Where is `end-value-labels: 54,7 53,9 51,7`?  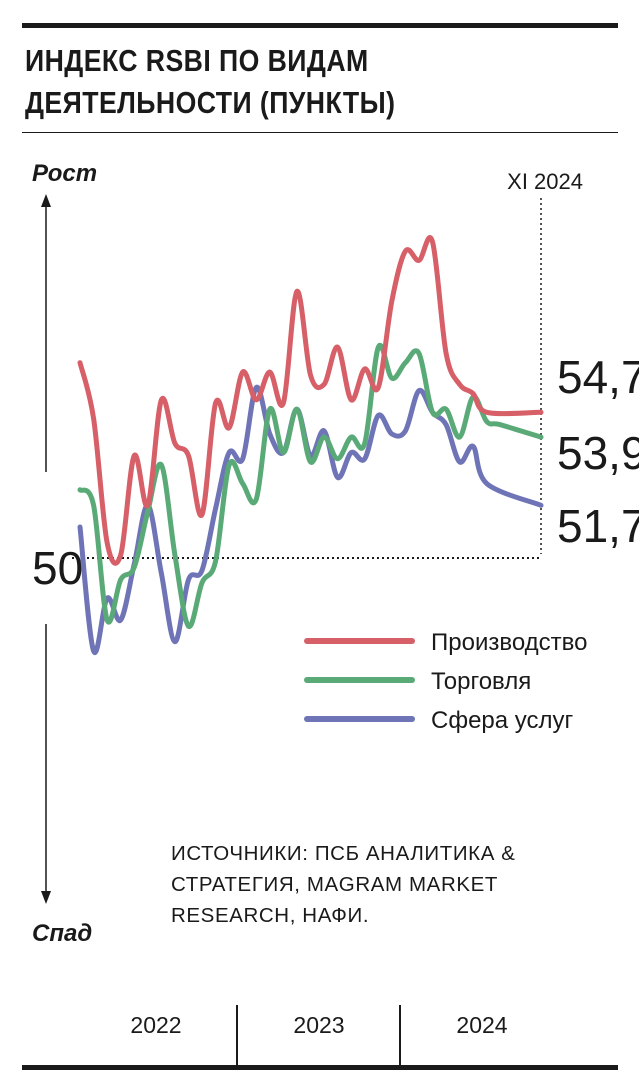 end-value-labels: 54,7 53,9 51,7 is located at coordinates (598, 451).